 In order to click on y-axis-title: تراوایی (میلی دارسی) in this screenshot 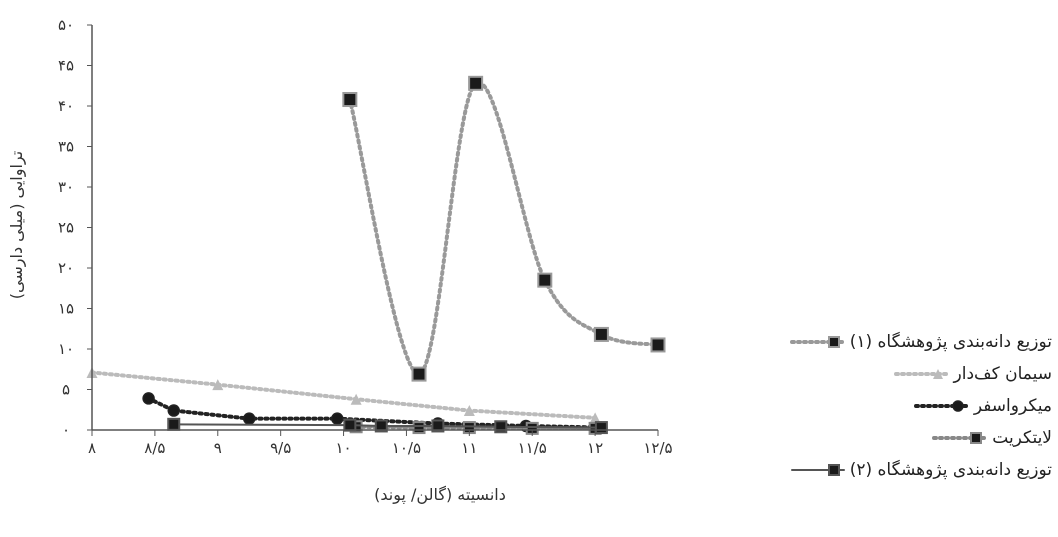, I will do `click(17, 225)`.